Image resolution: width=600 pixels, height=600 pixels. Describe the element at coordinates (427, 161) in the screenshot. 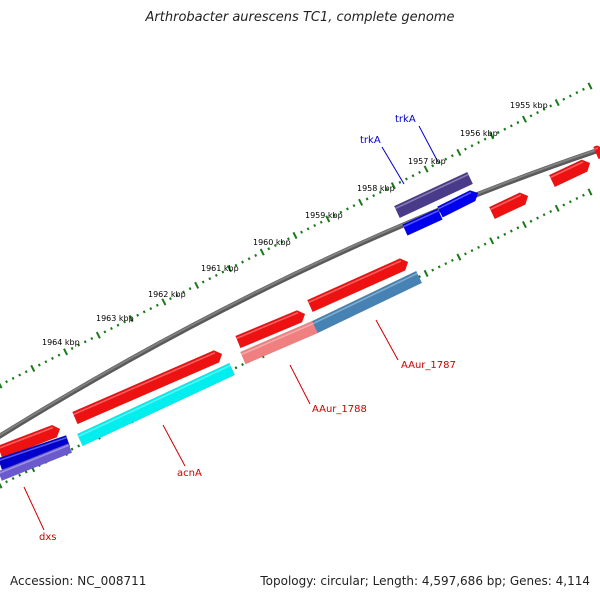

I see `scale-tick-label: 1957 kbp` at that location.